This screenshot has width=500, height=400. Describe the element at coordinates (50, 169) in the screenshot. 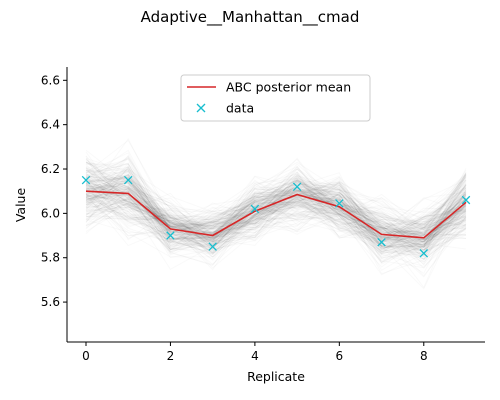

I see `y-tick-label: 6.2` at that location.